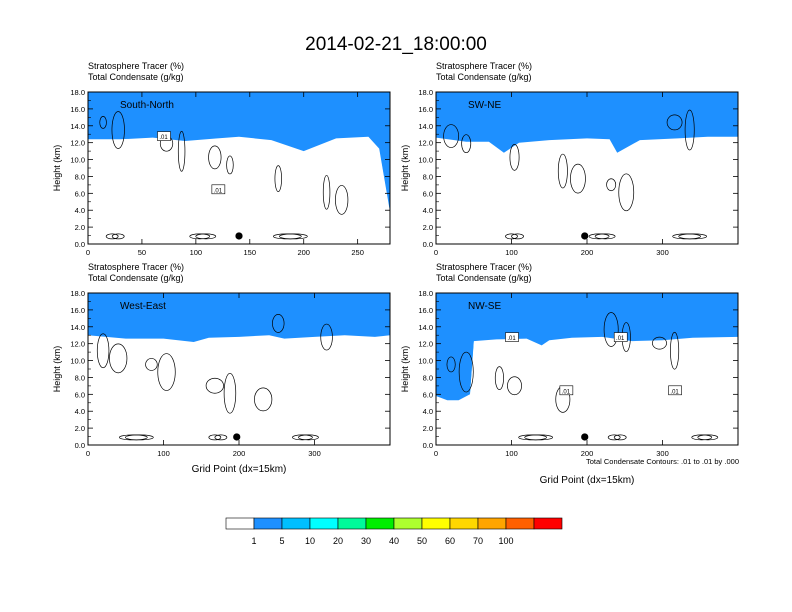 The width and height of the screenshot is (792, 612). What do you see at coordinates (394, 541) in the screenshot?
I see `colorbar-label: 40` at bounding box center [394, 541].